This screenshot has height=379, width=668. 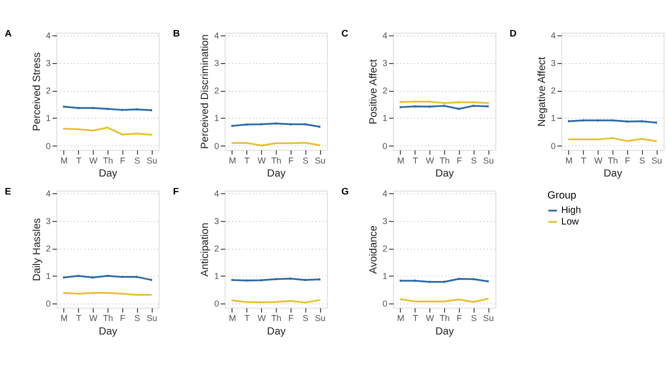 What do you see at coordinates (542, 91) in the screenshot?
I see `y-axis-title: Negative Affect` at bounding box center [542, 91].